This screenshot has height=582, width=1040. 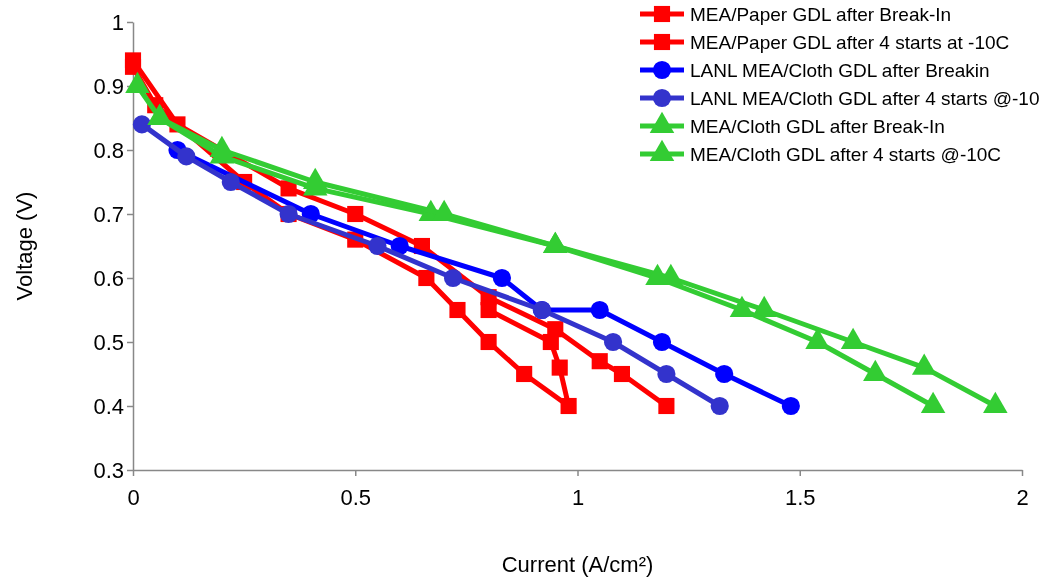 What do you see at coordinates (108, 214) in the screenshot?
I see `y-tick-label: 0.7` at bounding box center [108, 214].